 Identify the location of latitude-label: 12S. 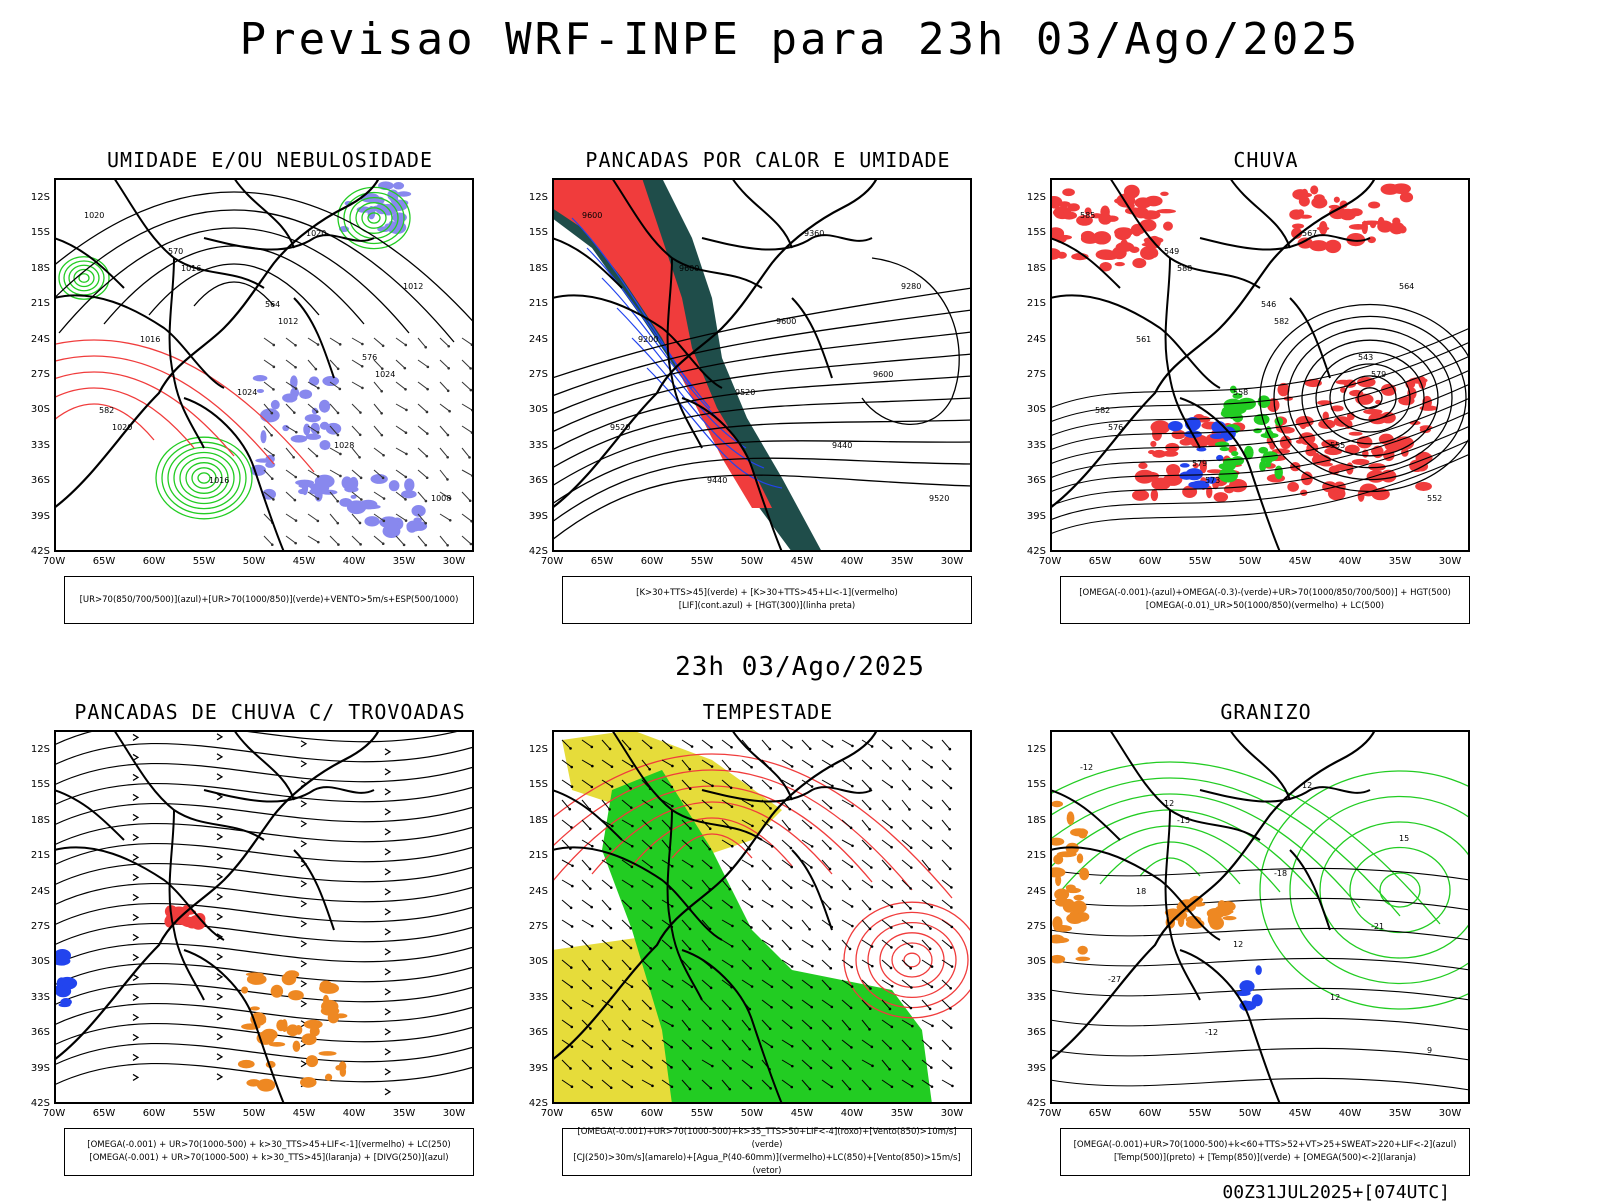
(40, 197).